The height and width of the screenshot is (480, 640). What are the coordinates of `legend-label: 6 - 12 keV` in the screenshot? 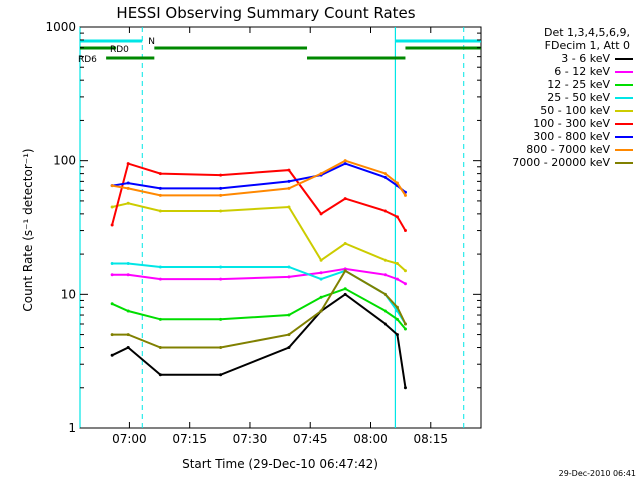 It's located at (582, 71).